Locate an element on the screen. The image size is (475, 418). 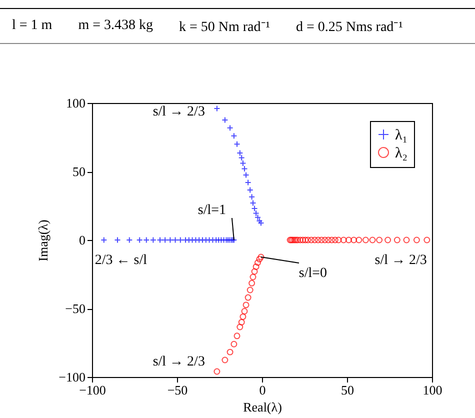
y-tick-label: 0 is located at coordinates (82, 240).